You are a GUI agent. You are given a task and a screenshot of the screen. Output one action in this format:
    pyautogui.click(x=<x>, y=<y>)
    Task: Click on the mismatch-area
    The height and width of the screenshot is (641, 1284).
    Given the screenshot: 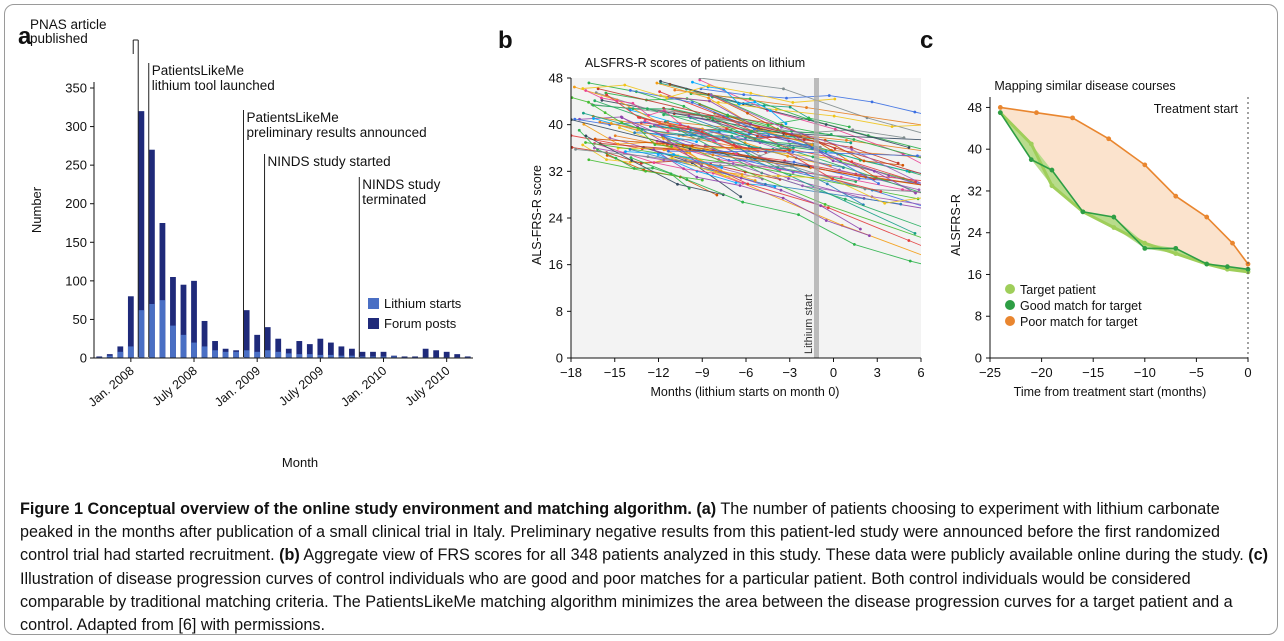 What is the action you would take?
    pyautogui.click(x=1124, y=189)
    